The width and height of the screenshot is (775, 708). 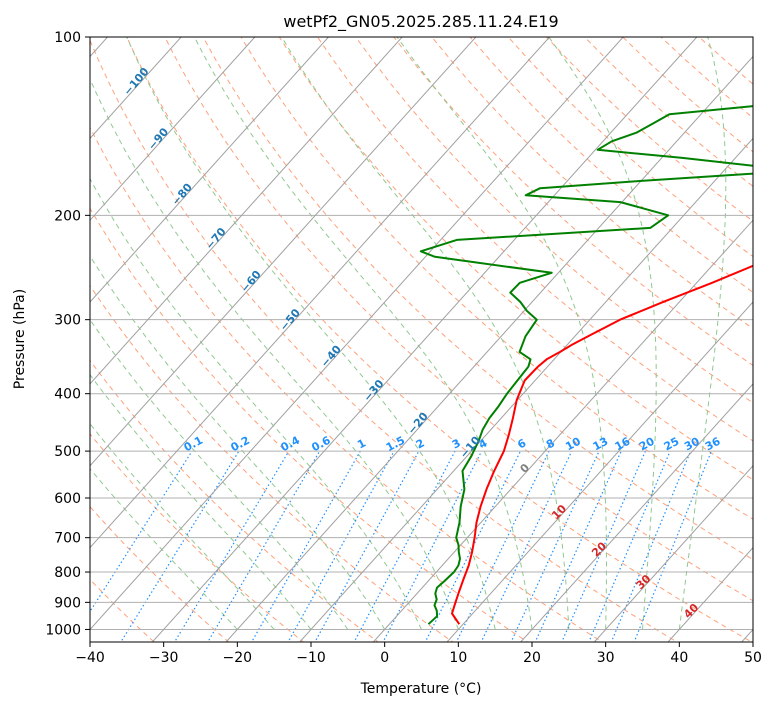 What do you see at coordinates (374, 390) in the screenshot?
I see `isotherm-label: −30` at bounding box center [374, 390].